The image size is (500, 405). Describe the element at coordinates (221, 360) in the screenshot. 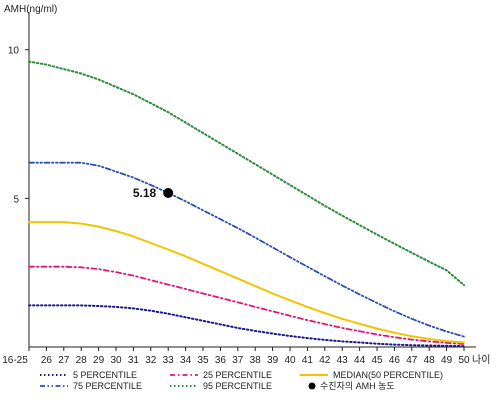

I see `x-tick-label: 36` at that location.